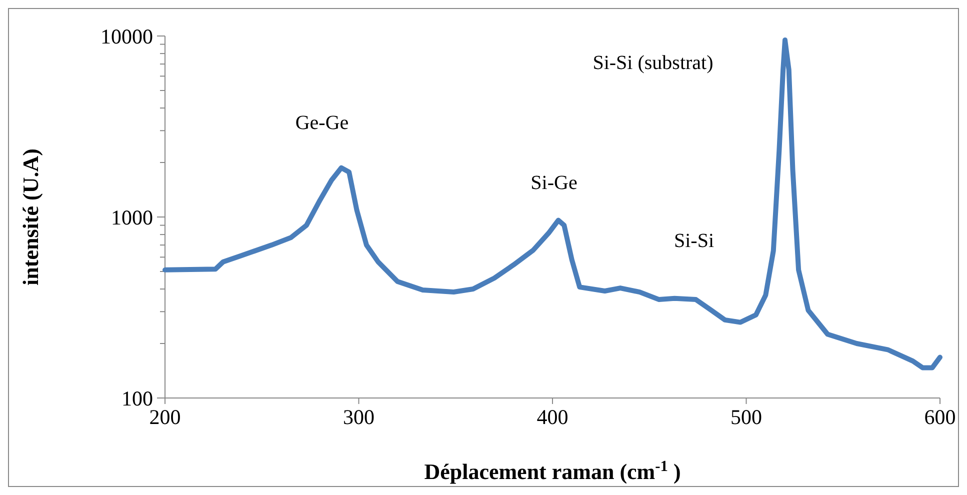 This screenshot has width=967, height=495. I want to click on y-axis-title: intensité (U.A), so click(30, 217).